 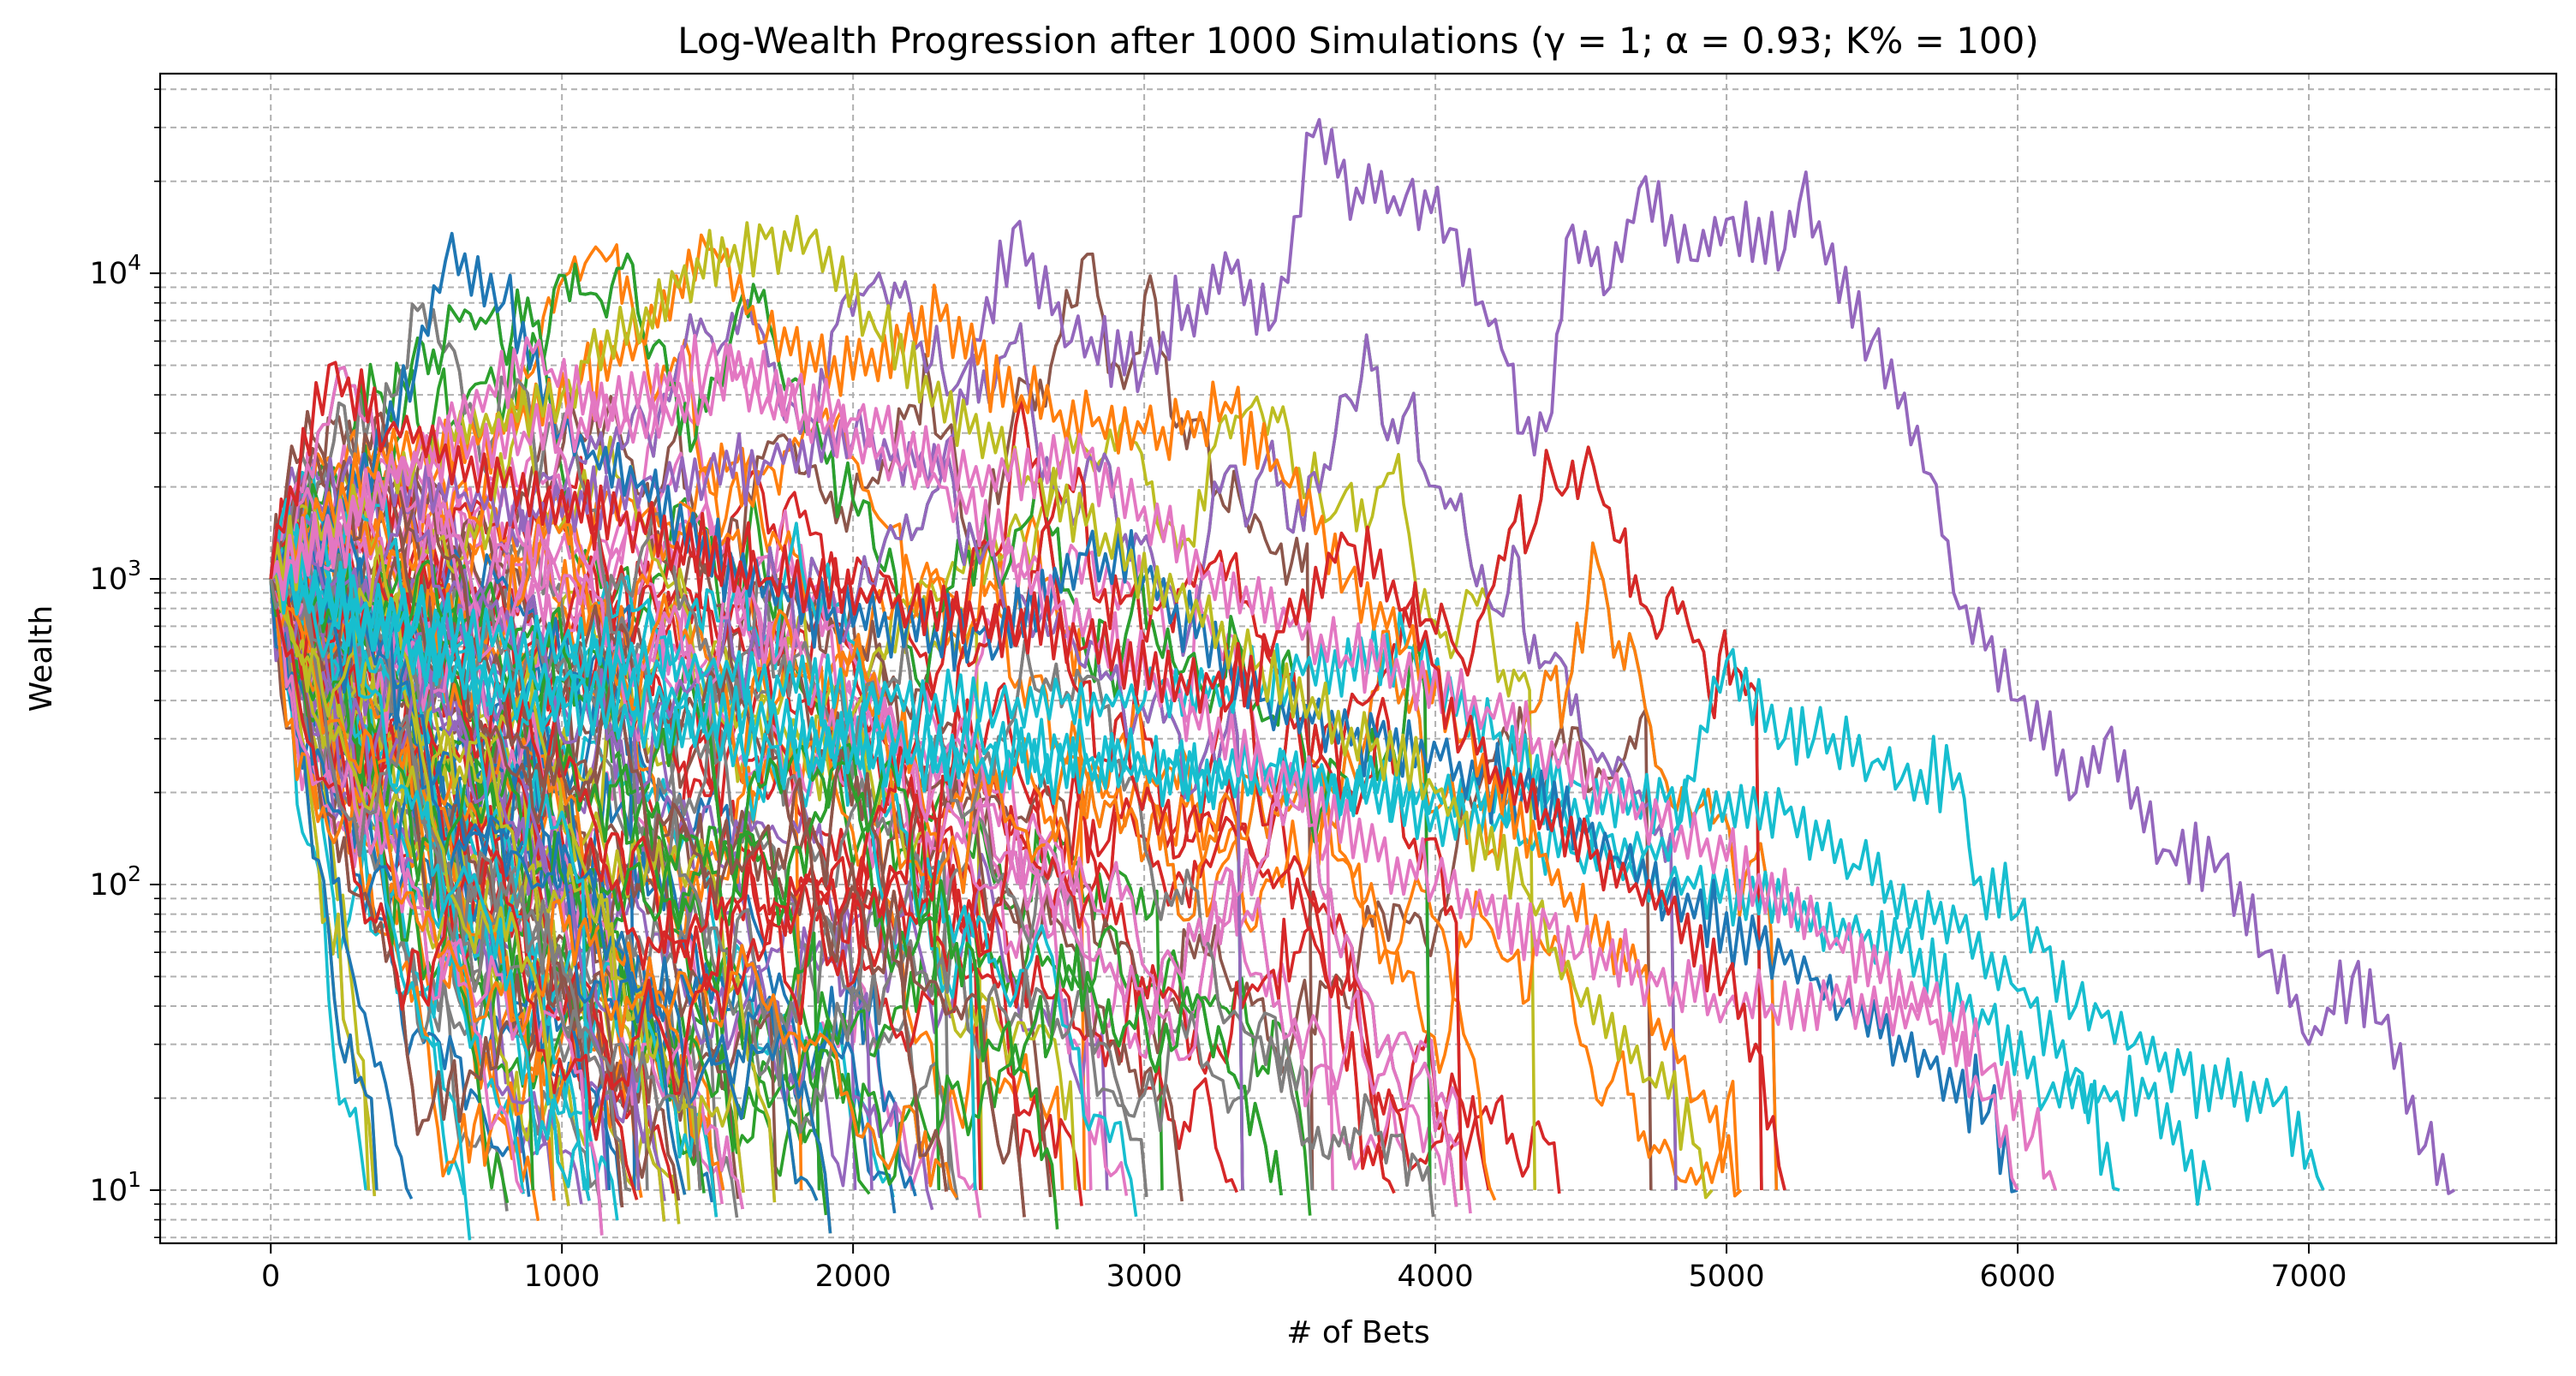 What do you see at coordinates (2308, 1277) in the screenshot?
I see `x-tick-label: 7000` at bounding box center [2308, 1277].